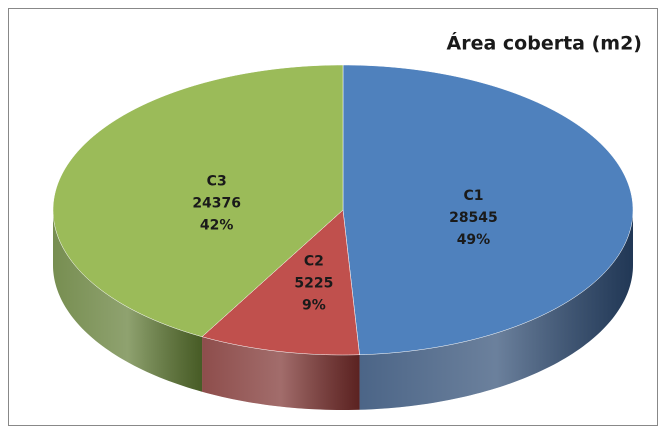 This screenshot has height=434, width=666. I want to click on slice-percent: 42%, so click(217, 226).